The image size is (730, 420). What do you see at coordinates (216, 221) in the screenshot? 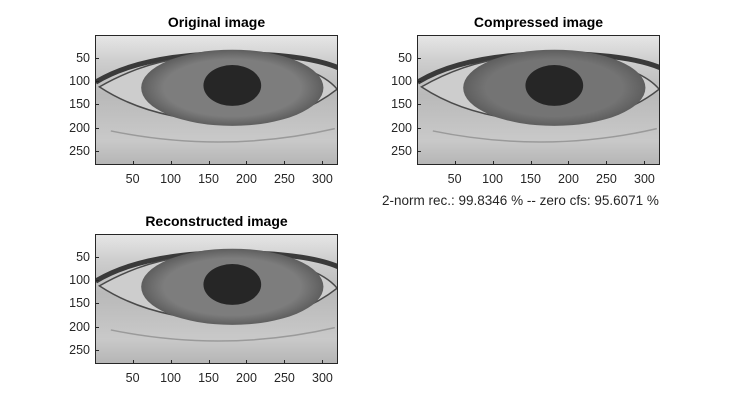
I see `subplot-title-reconstructed: Reconstructed image` at bounding box center [216, 221].